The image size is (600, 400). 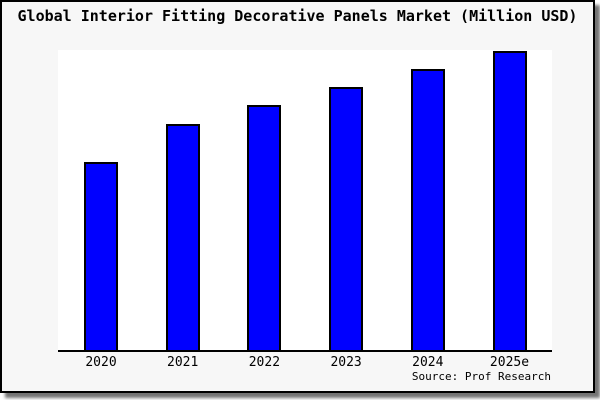 What do you see at coordinates (427, 209) in the screenshot?
I see `bar-2024` at bounding box center [427, 209].